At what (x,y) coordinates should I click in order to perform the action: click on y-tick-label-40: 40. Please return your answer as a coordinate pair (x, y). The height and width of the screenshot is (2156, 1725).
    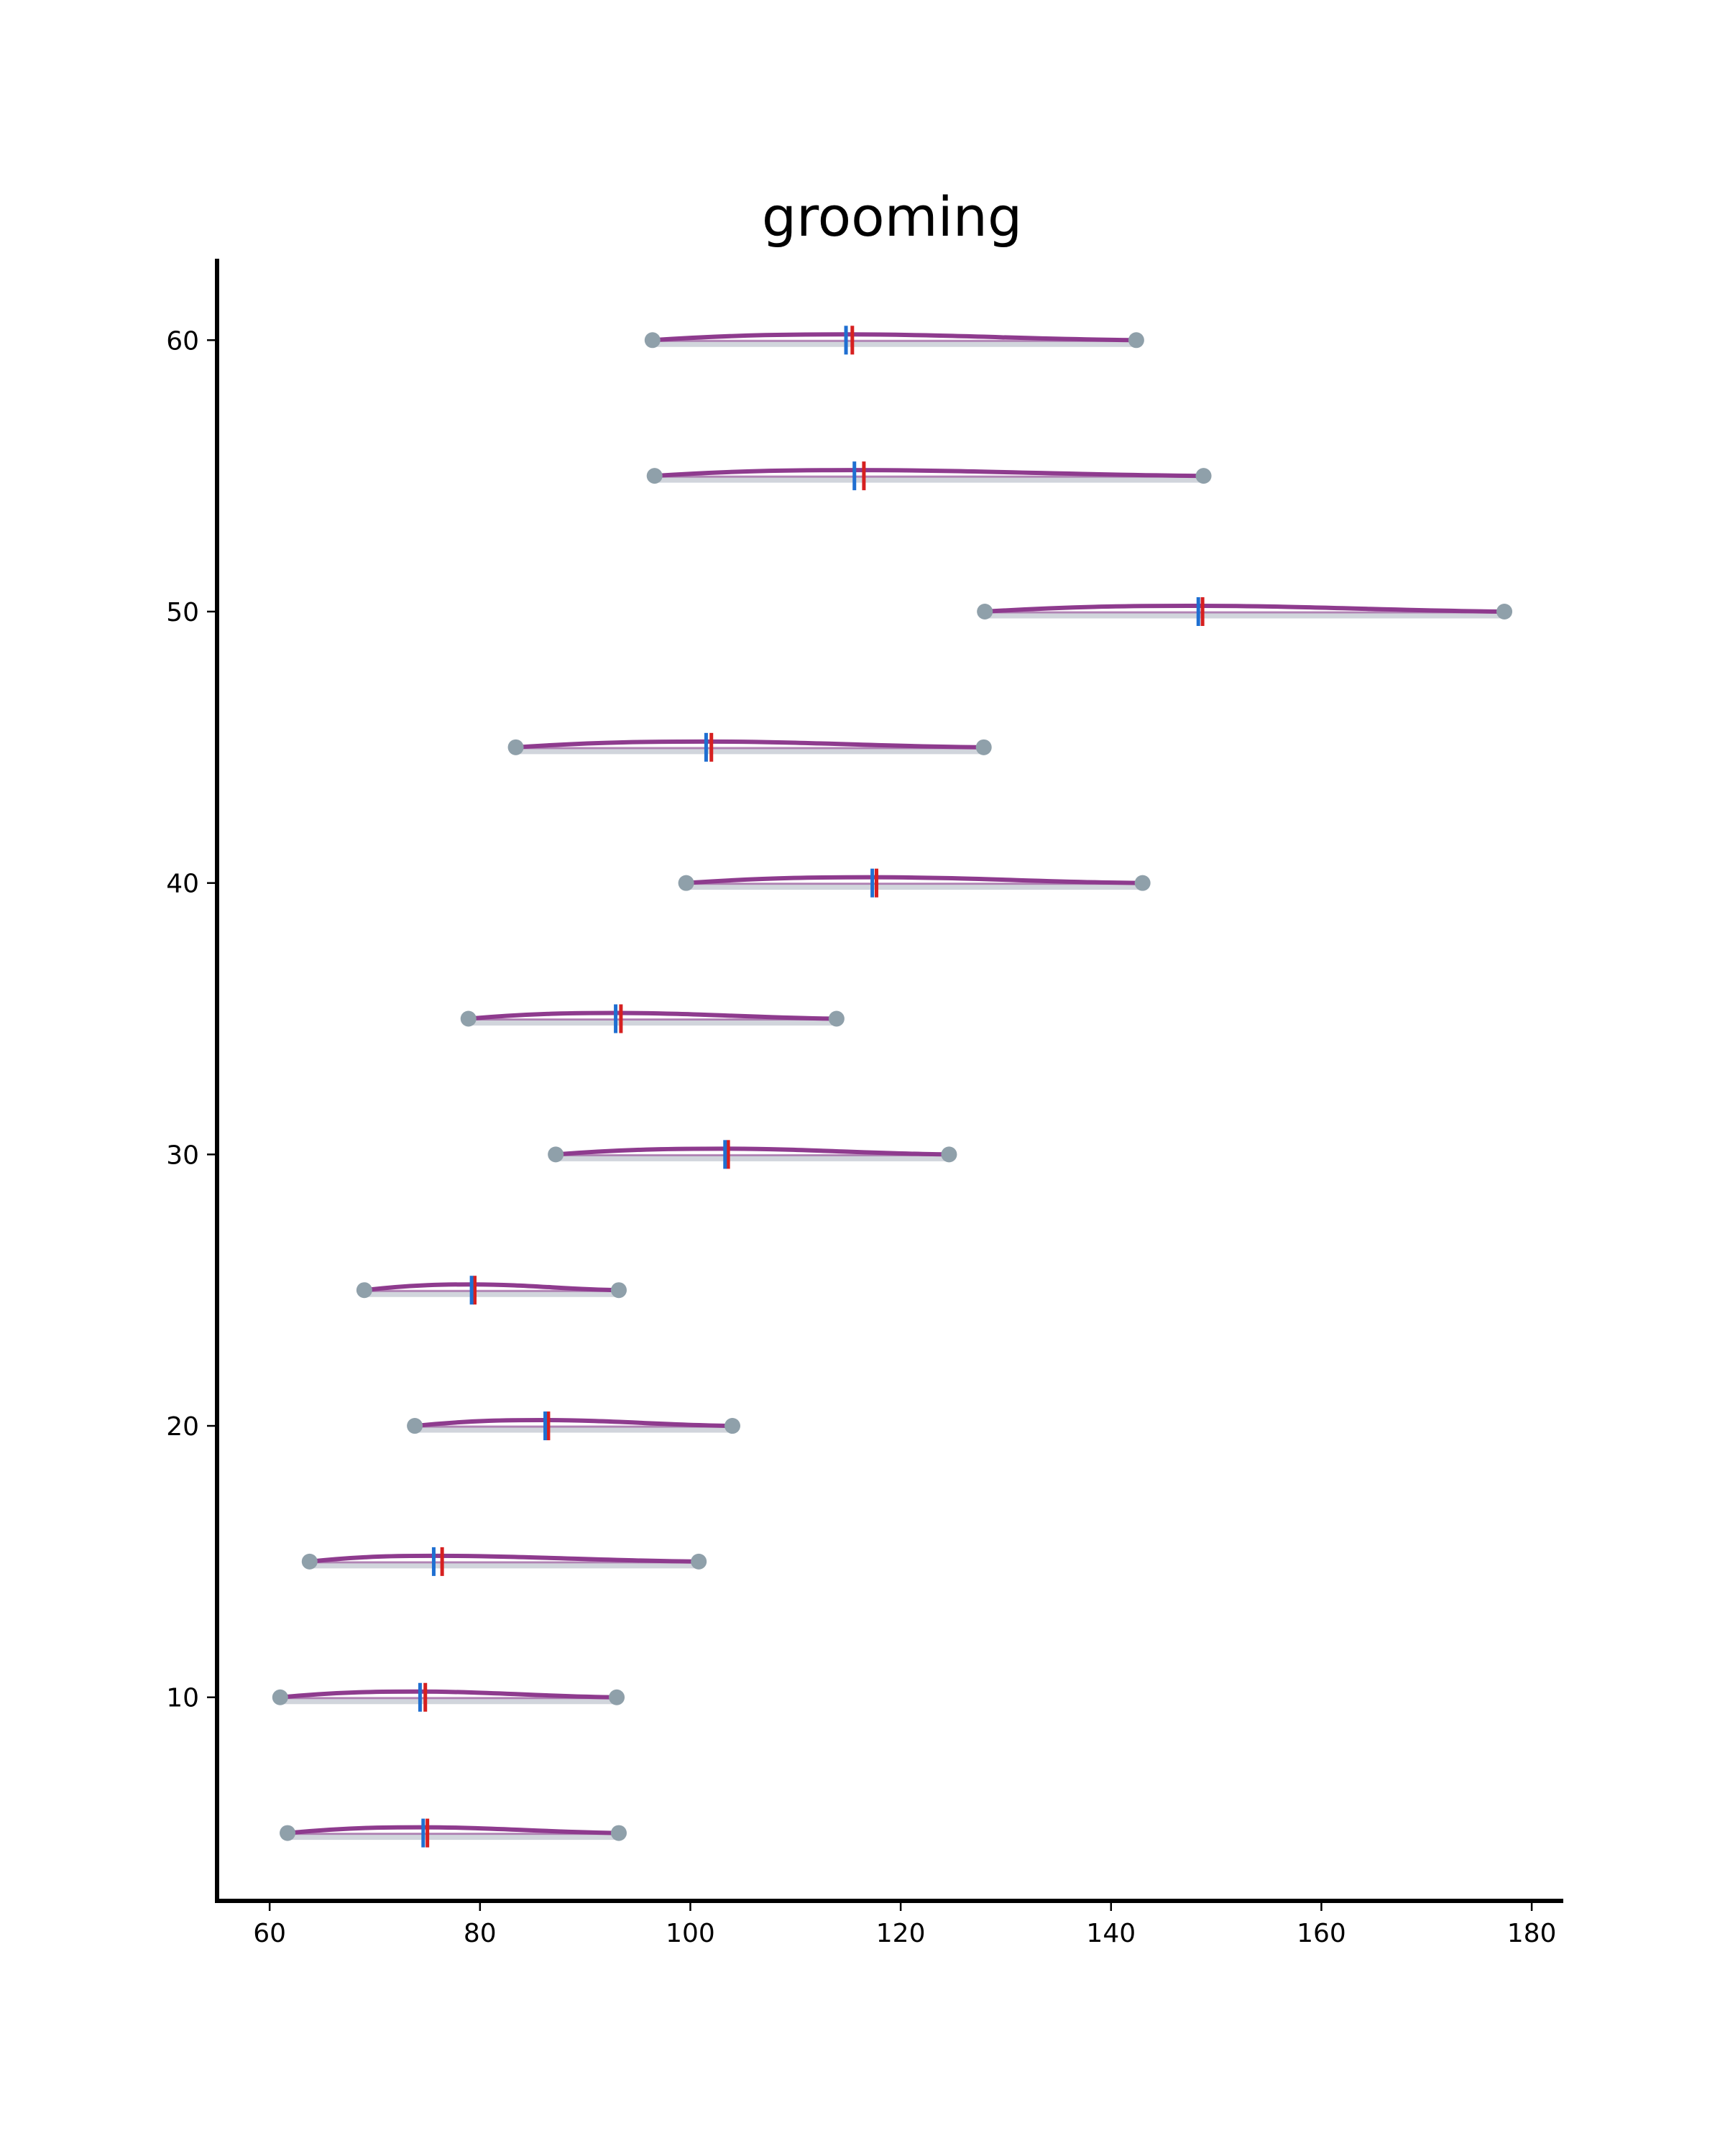
    Looking at the image, I should click on (182, 884).